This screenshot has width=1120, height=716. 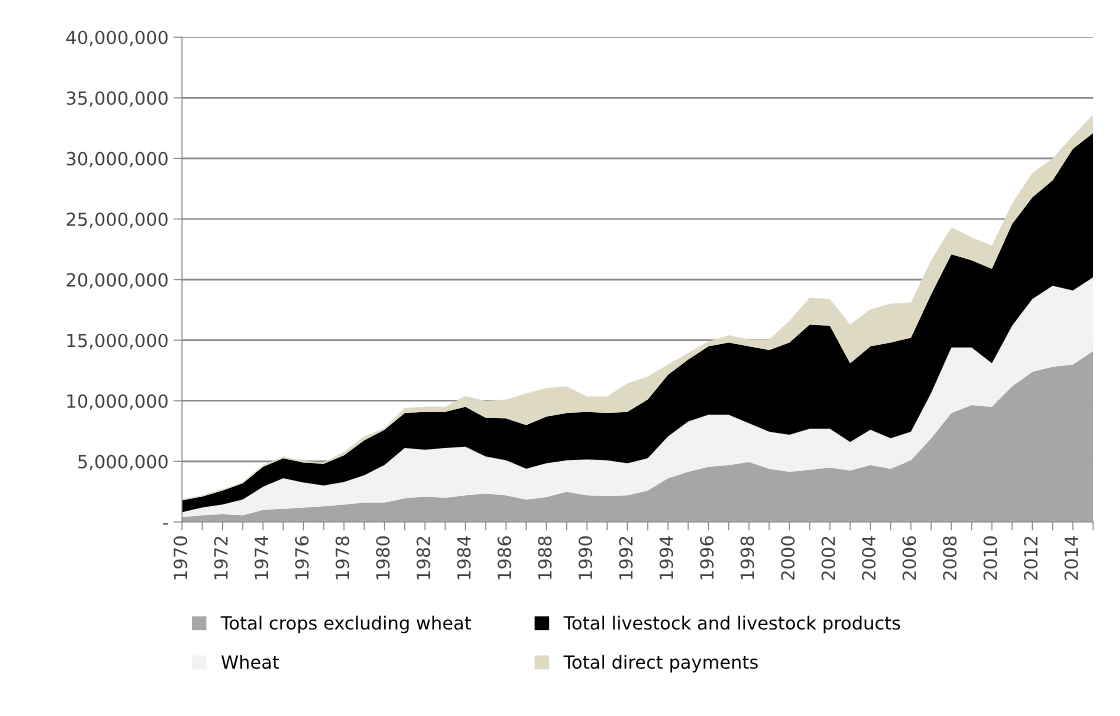 I want to click on y-tick-label: 30,000,000, so click(x=117, y=159).